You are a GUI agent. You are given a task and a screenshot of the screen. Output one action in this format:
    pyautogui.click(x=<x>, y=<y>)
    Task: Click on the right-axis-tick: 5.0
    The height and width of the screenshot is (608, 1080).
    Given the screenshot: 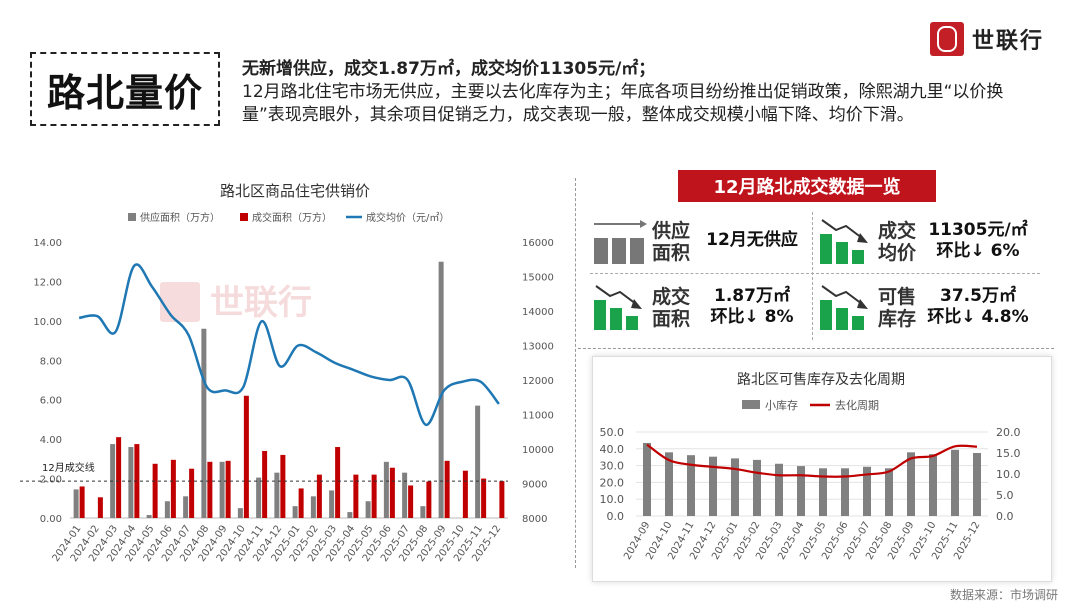 What is the action you would take?
    pyautogui.click(x=1005, y=495)
    